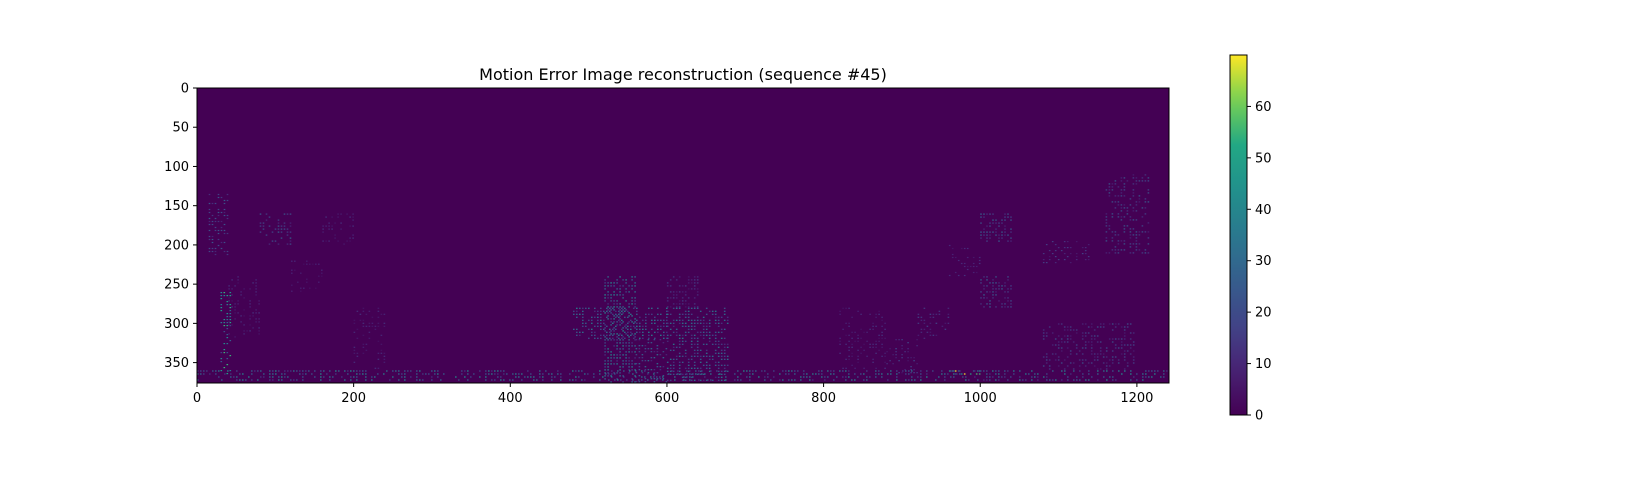 This screenshot has width=1628, height=488. Describe the element at coordinates (682, 292) in the screenshot. I see `heatmap-region` at that location.